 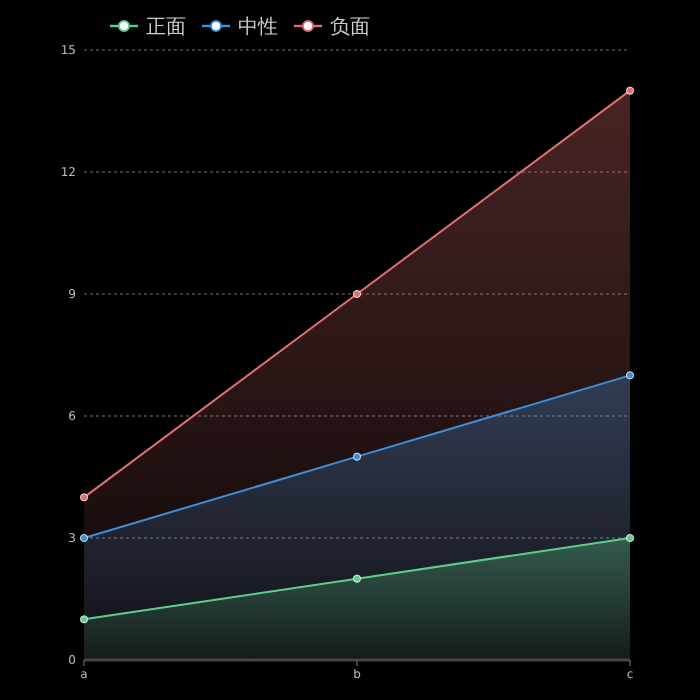 I want to click on legend-label: 负面, so click(x=350, y=27).